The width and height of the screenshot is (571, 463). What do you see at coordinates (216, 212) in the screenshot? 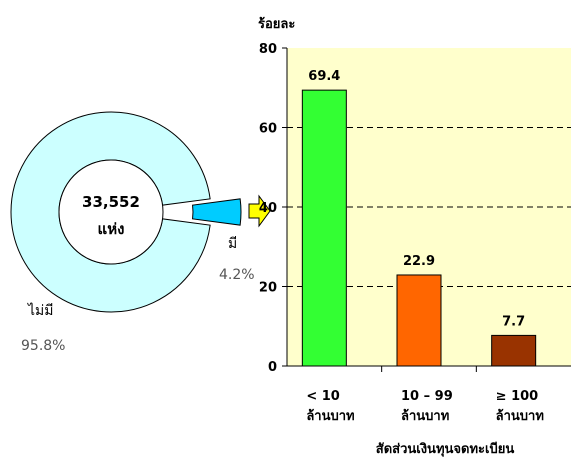
I see `slice-yes` at bounding box center [216, 212].